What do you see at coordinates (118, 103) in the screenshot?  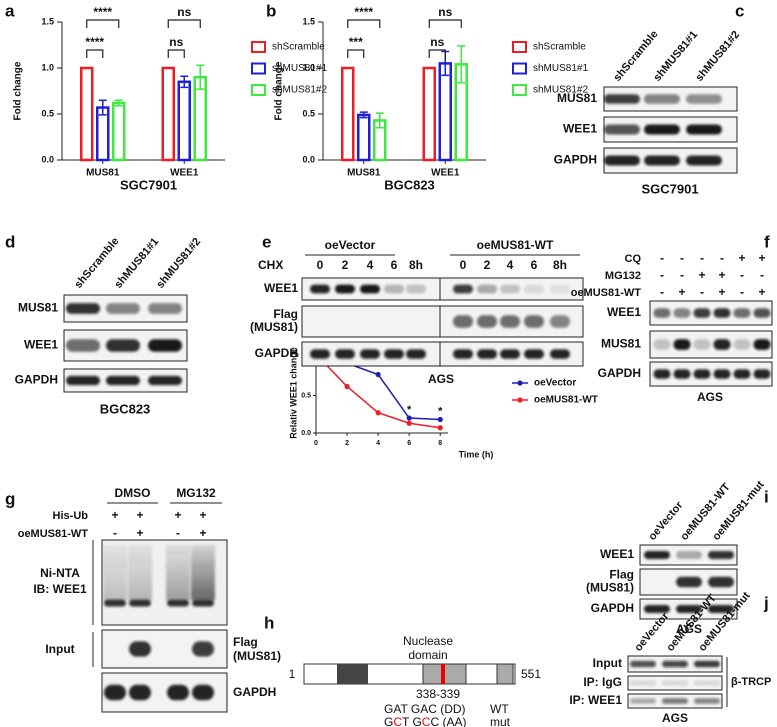 I see `error-bar` at bounding box center [118, 103].